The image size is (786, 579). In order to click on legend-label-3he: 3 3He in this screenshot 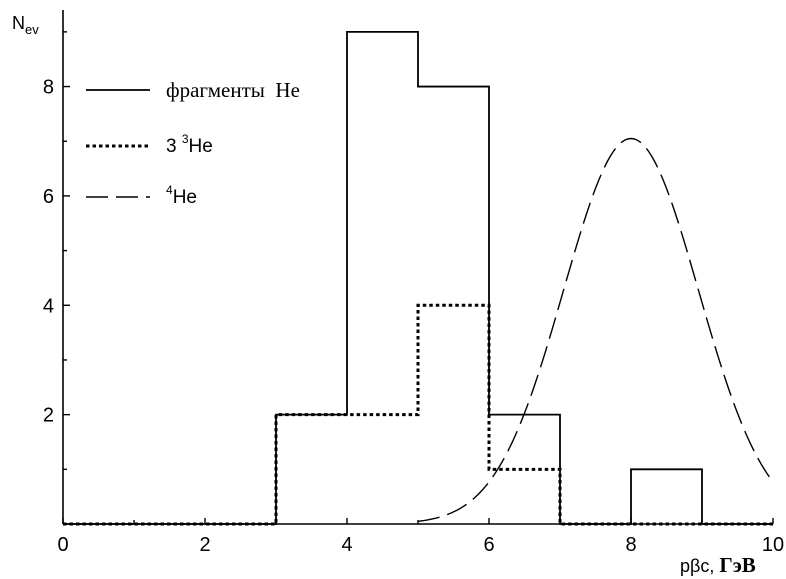, I will do `click(189, 144)`.